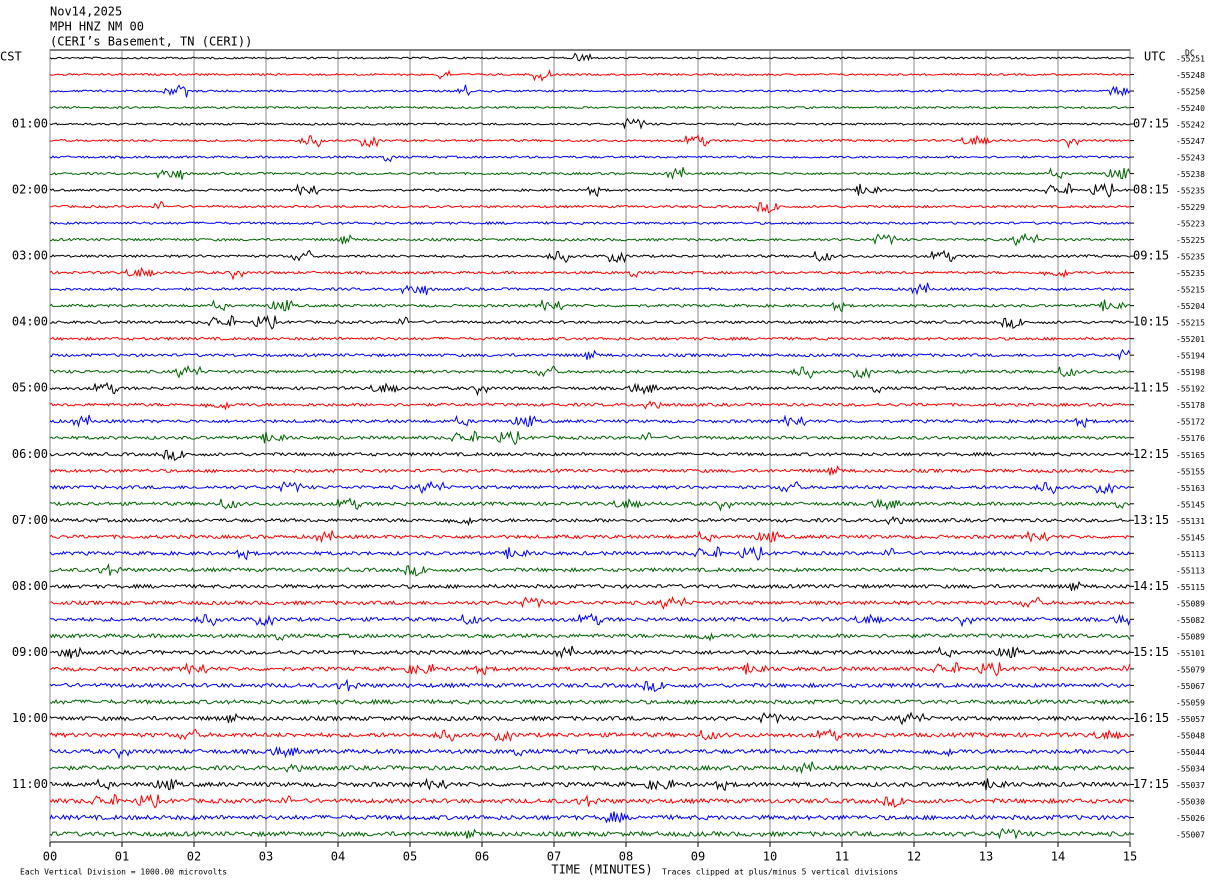 This screenshot has width=1210, height=886. I want to click on dc-label: -55067, so click(1190, 686).